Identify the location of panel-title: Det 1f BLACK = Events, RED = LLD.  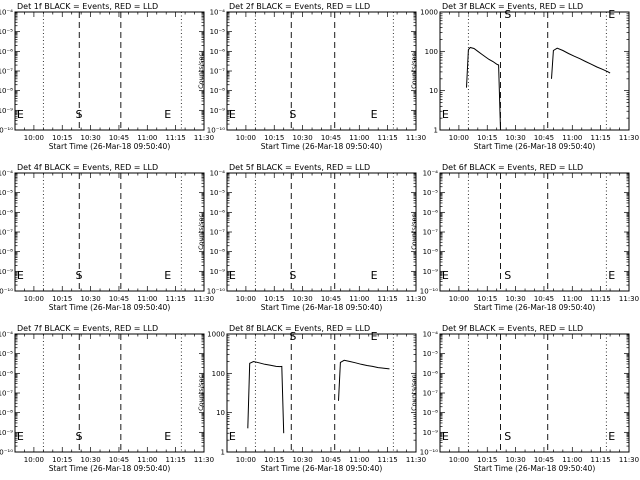
(87, 6).